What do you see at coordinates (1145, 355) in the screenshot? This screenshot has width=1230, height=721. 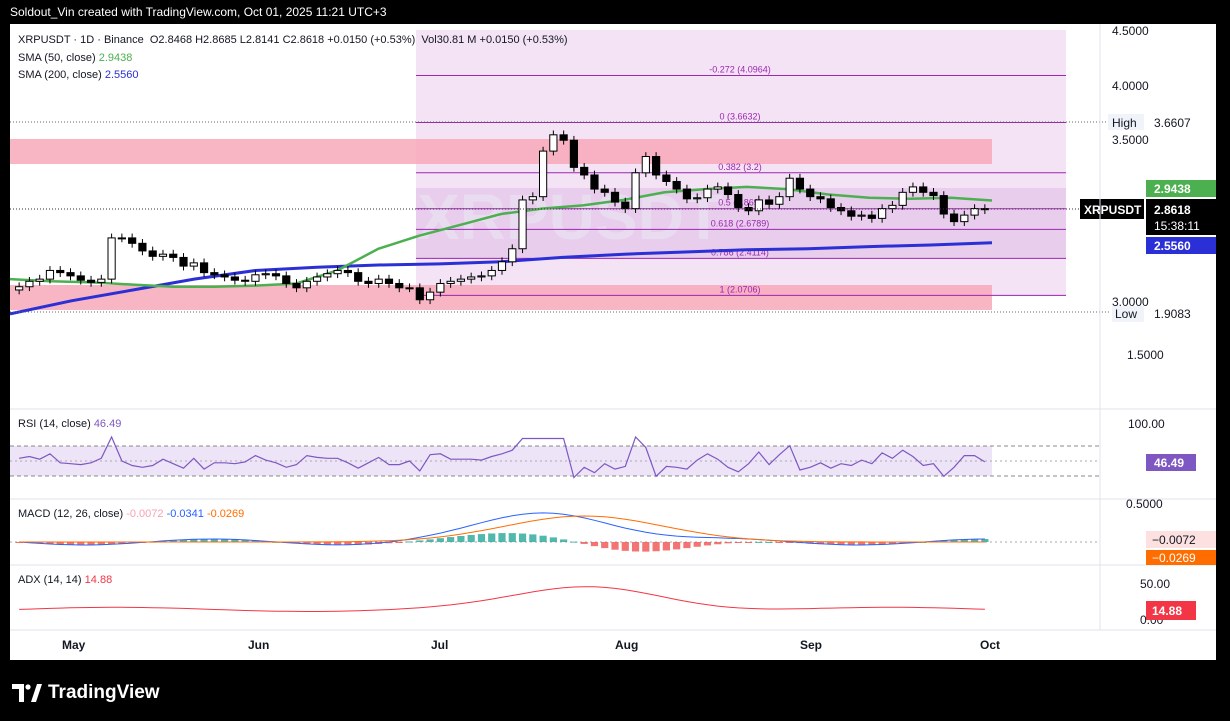 I see `price-tick: 1.5000` at bounding box center [1145, 355].